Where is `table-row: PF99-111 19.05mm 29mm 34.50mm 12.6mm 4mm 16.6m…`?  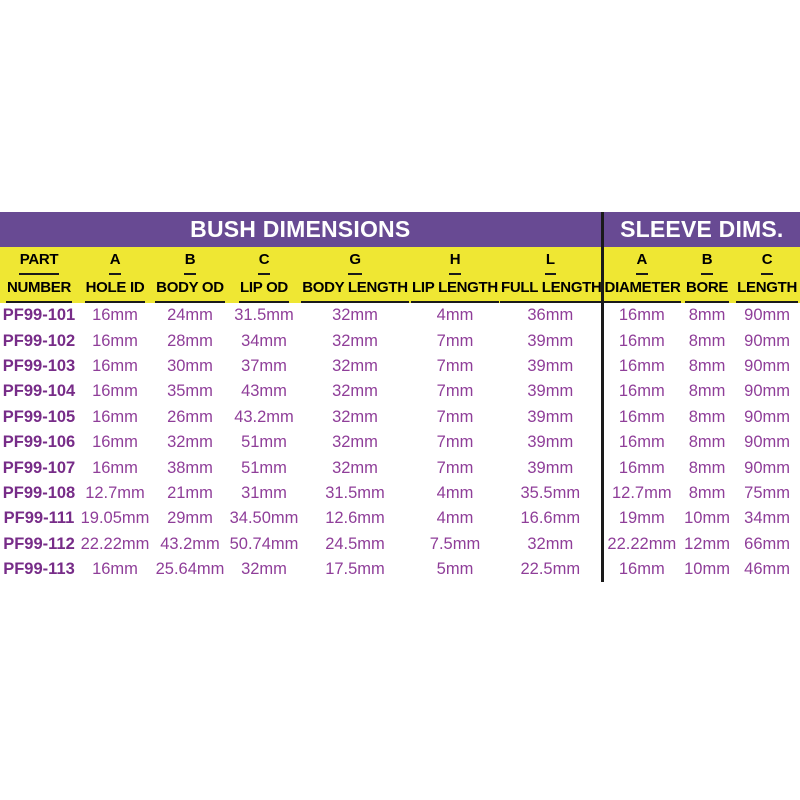
table-row: PF99-111 19.05mm 29mm 34.50mm 12.6mm 4mm 16.6m… is located at coordinates (400, 519).